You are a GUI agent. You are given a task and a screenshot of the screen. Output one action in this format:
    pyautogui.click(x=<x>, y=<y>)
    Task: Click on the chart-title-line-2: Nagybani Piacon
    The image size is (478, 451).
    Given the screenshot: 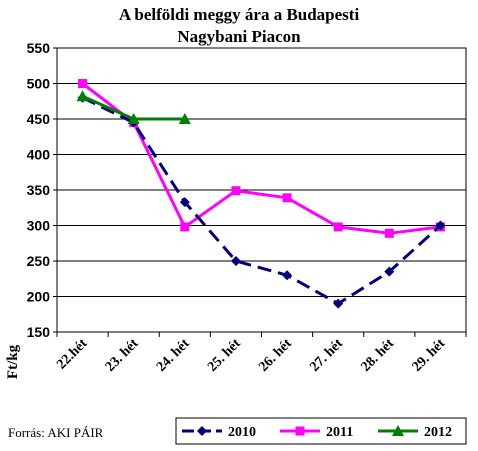 What is the action you would take?
    pyautogui.click(x=239, y=36)
    